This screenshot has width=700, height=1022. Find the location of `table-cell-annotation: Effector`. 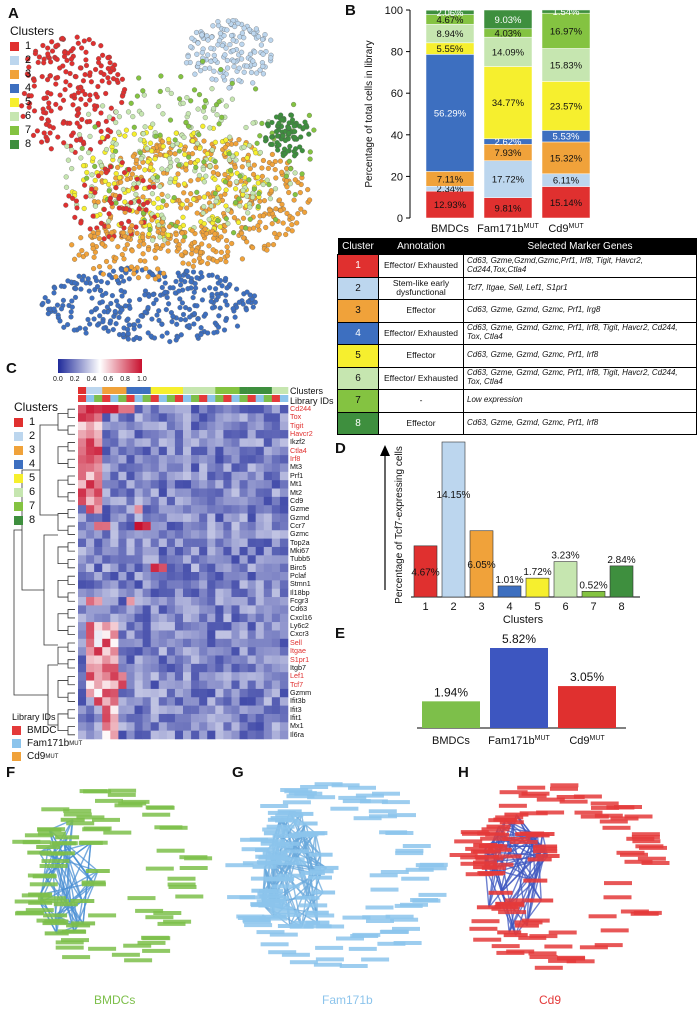

table-cell-annotation: Effector is located at coordinates (421, 311).